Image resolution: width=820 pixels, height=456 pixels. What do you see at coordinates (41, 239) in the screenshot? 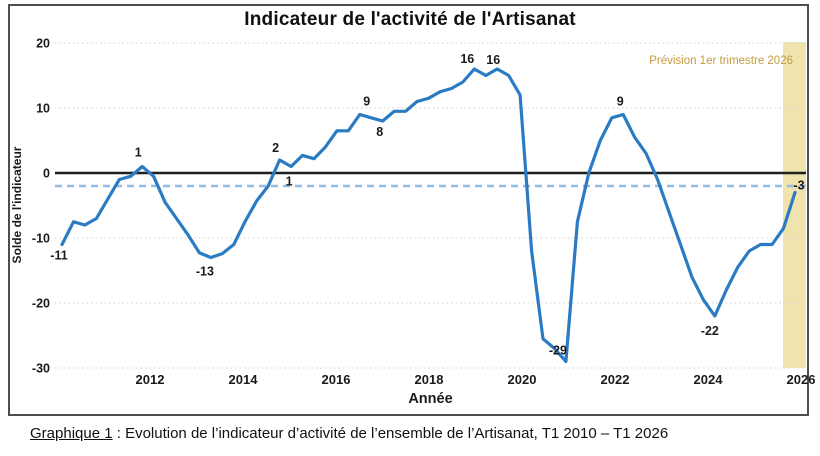
I see `y-tick--10: -10` at bounding box center [41, 239].